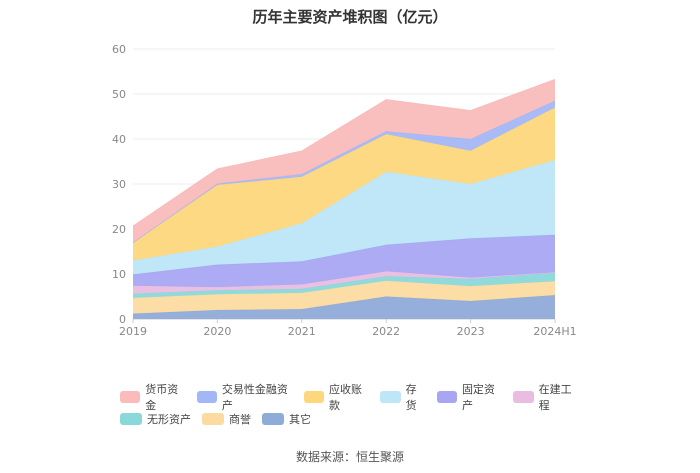 The image size is (700, 473). What do you see at coordinates (286, 419) in the screenshot?
I see `legend-item: 其它` at bounding box center [286, 419].